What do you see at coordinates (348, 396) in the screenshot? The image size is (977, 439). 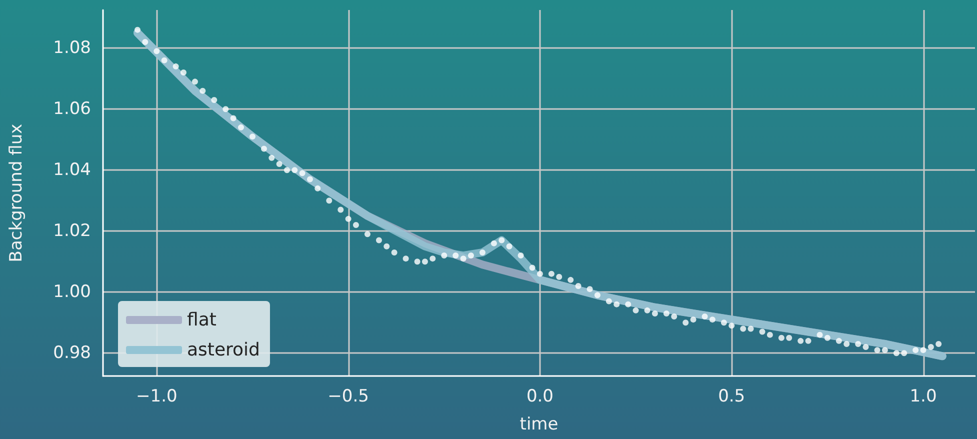 I see `x-tick-label: −0.5` at bounding box center [348, 396].